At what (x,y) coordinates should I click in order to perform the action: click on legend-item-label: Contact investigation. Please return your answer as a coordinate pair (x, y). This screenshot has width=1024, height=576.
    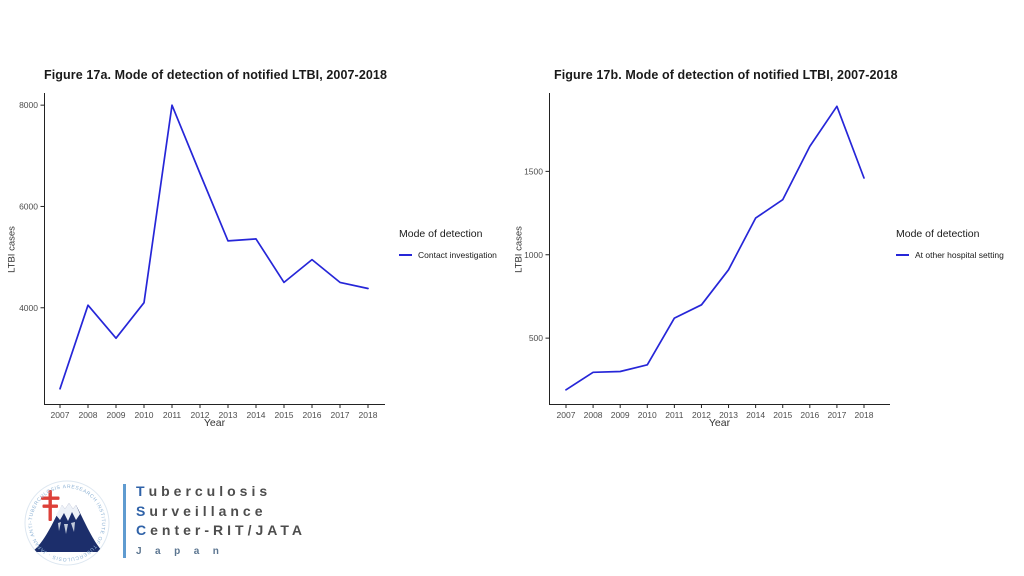
    Looking at the image, I should click on (457, 255).